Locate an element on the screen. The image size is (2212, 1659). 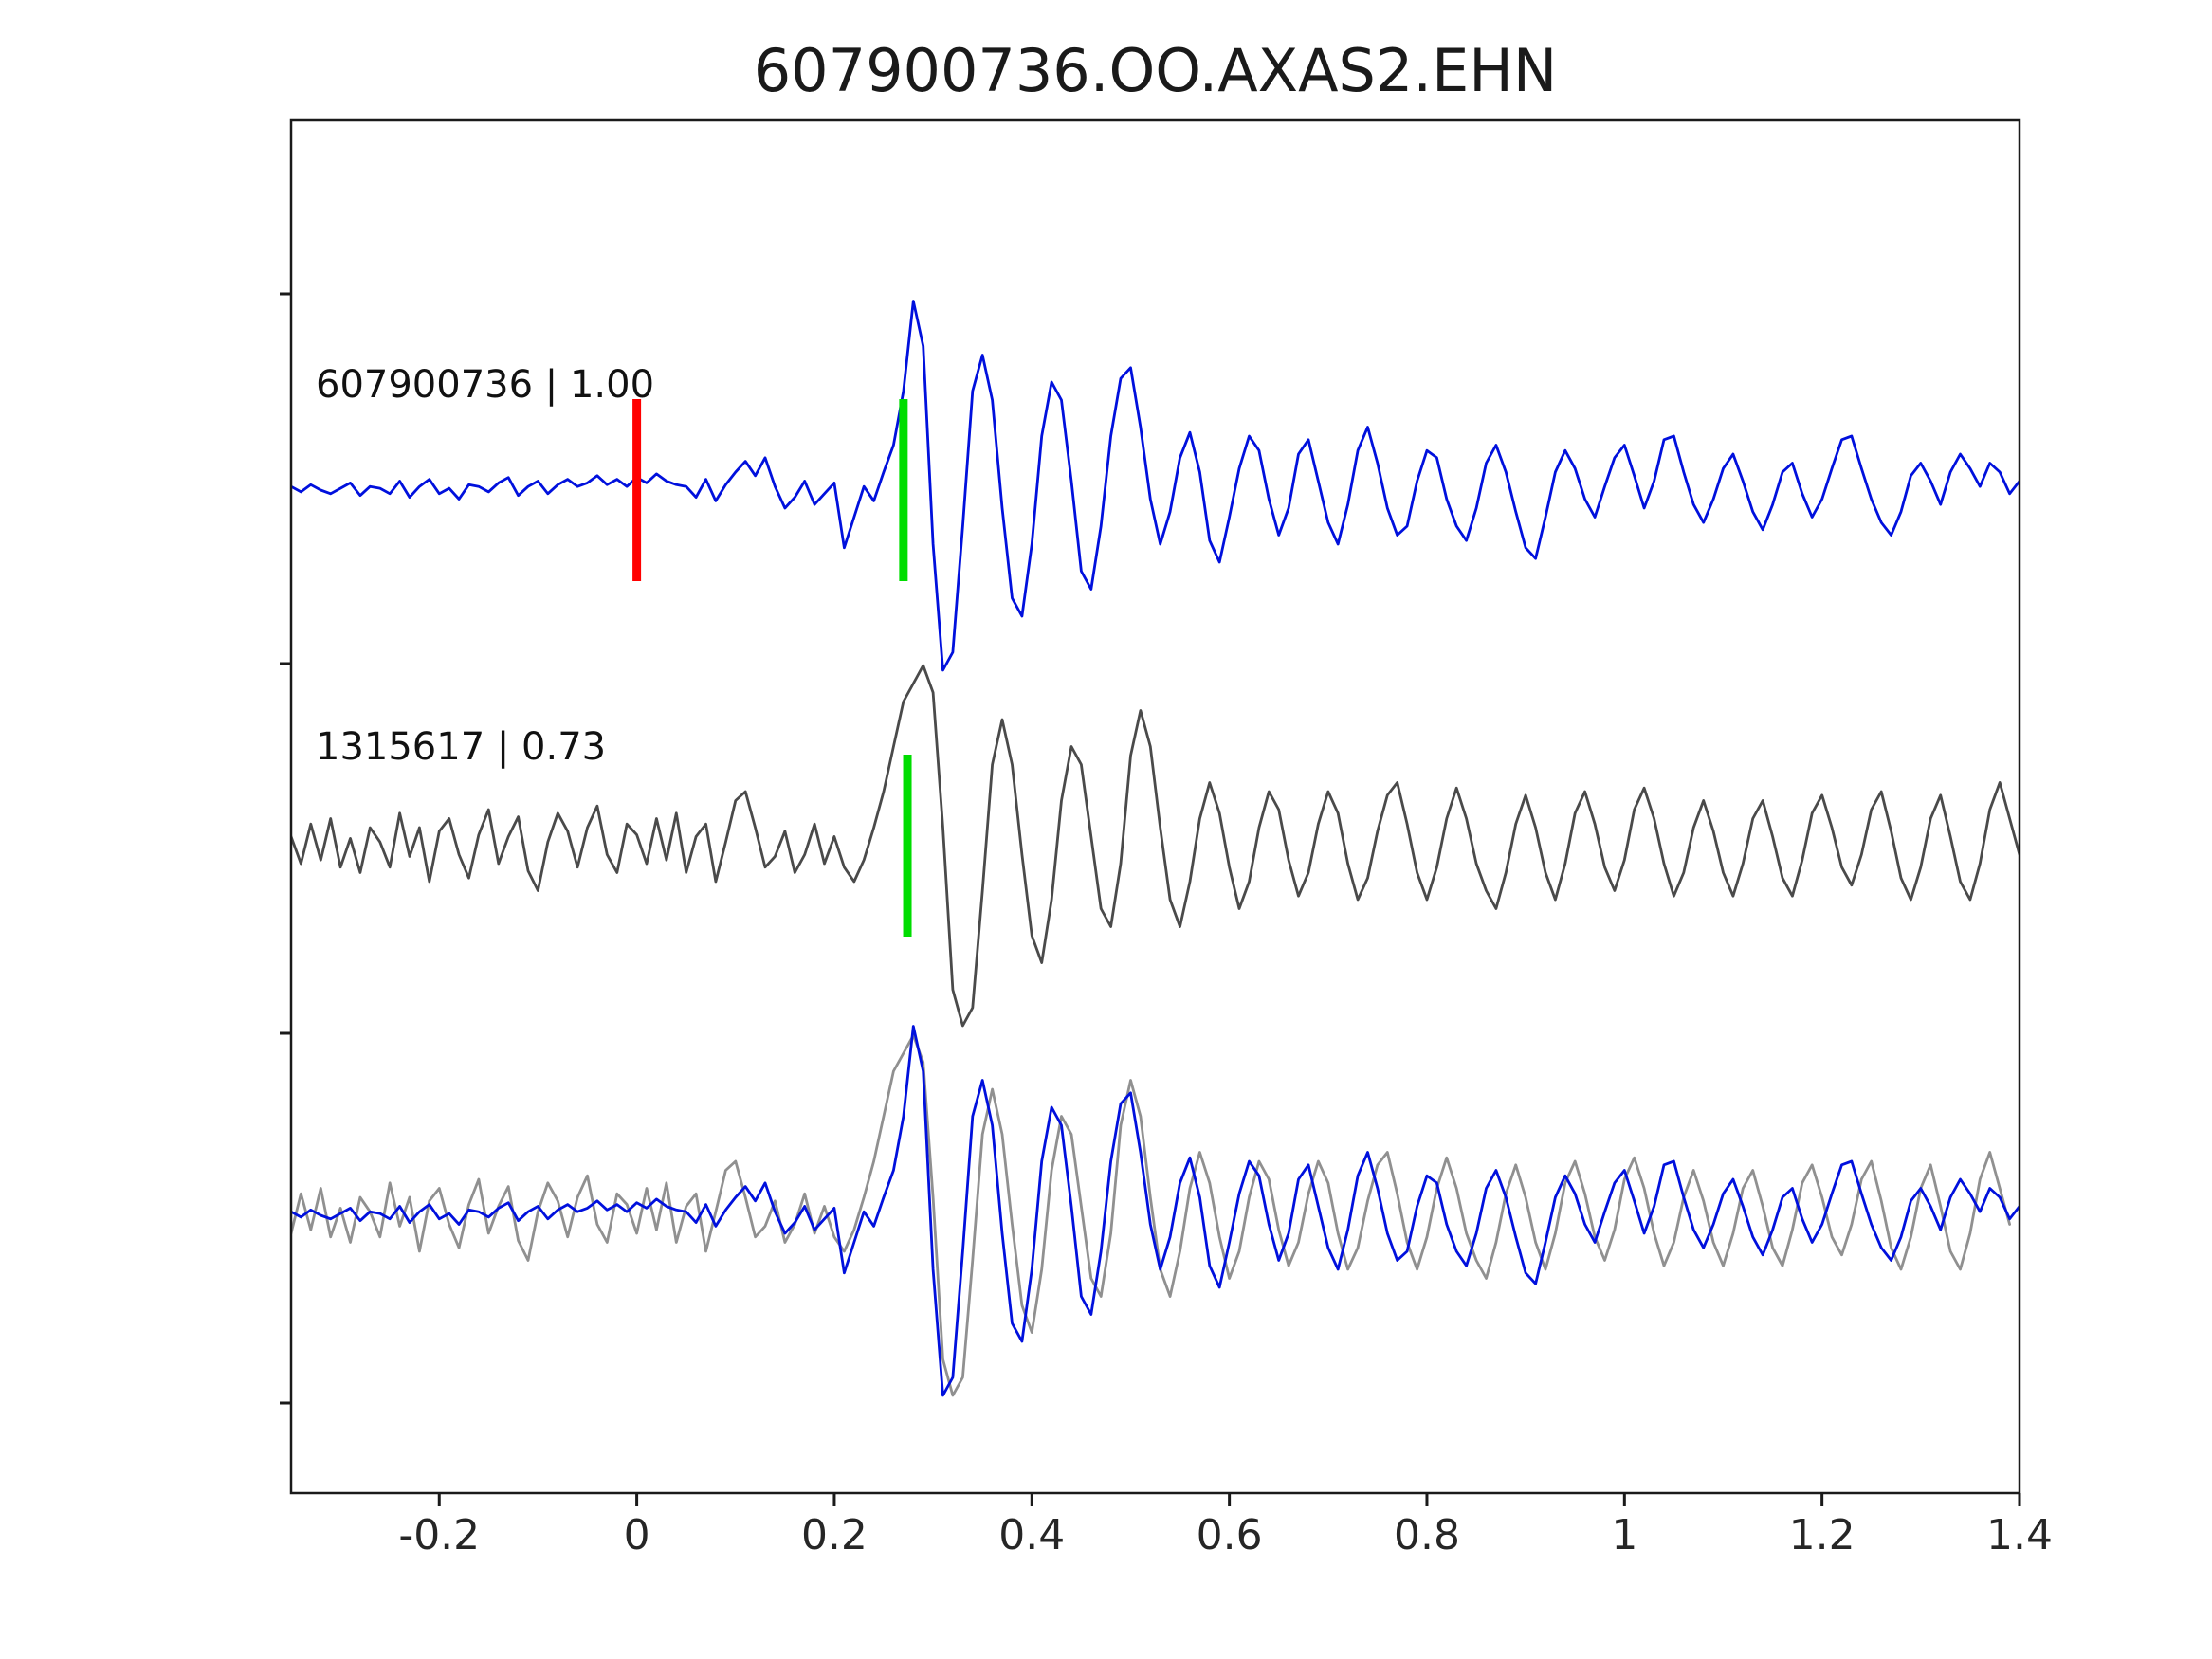
trace-label-match: 1315617 | 0.73 is located at coordinates (461, 747).